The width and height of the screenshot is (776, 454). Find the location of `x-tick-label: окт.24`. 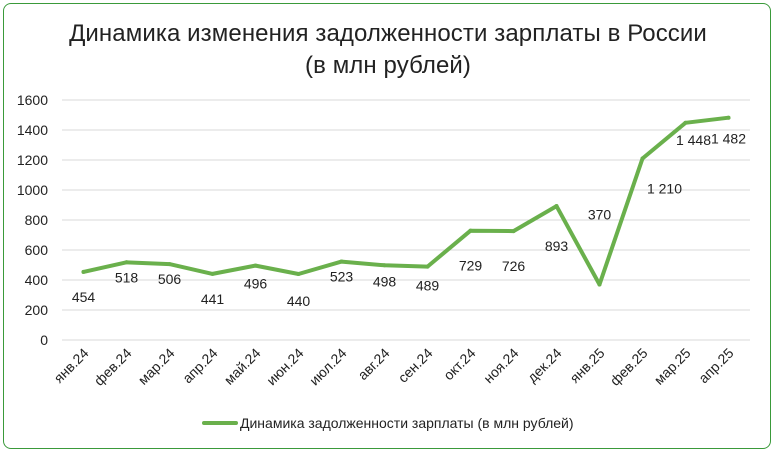

x-tick-label: окт.24 is located at coordinates (459, 364).